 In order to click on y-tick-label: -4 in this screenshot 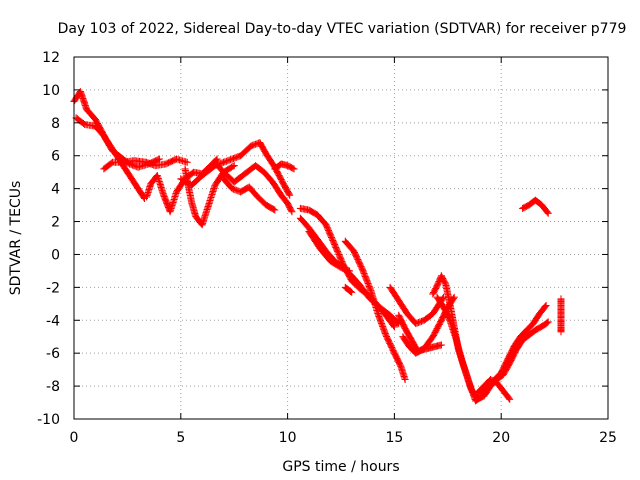, I will do `click(53, 321)`.